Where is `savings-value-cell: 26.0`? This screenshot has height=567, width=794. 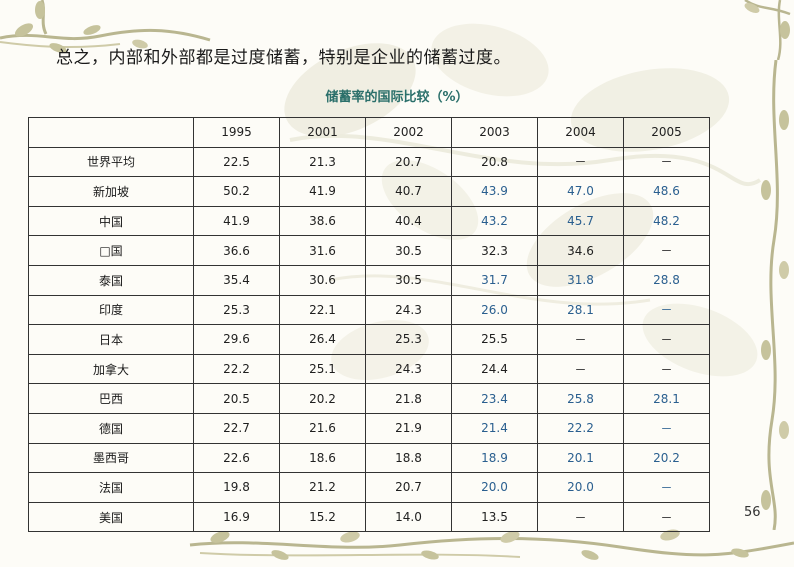
savings-value-cell: 26.0 is located at coordinates (494, 310).